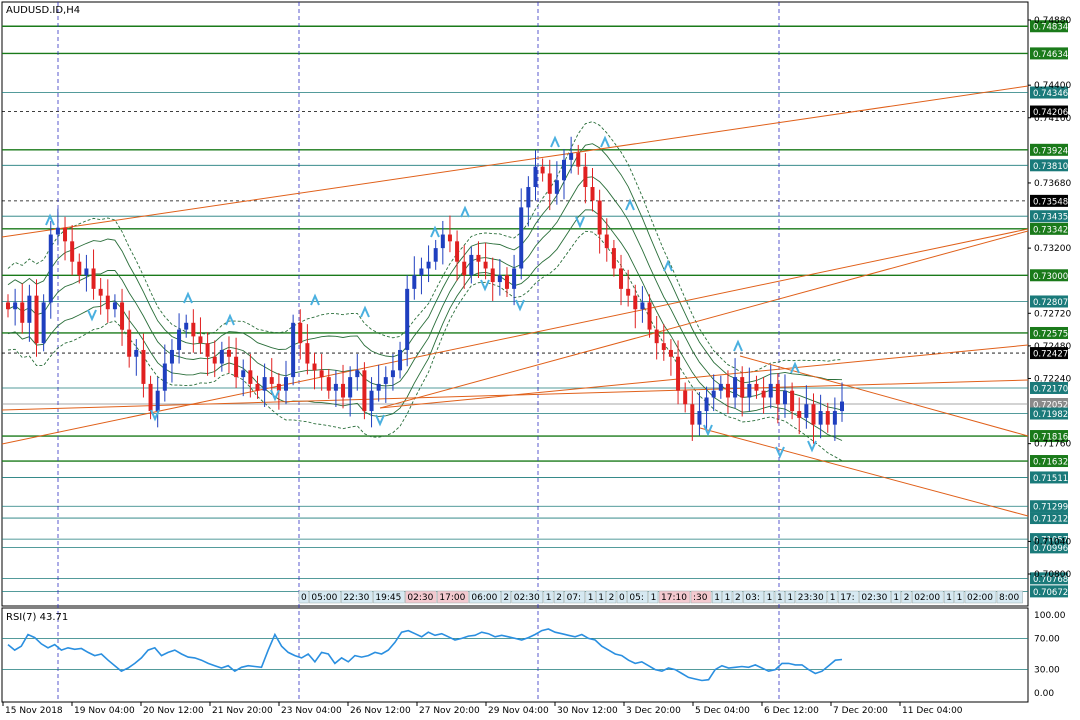 Image resolution: width=1080 pixels, height=720 pixels. I want to click on level-value: 0.70768, so click(1050, 580).